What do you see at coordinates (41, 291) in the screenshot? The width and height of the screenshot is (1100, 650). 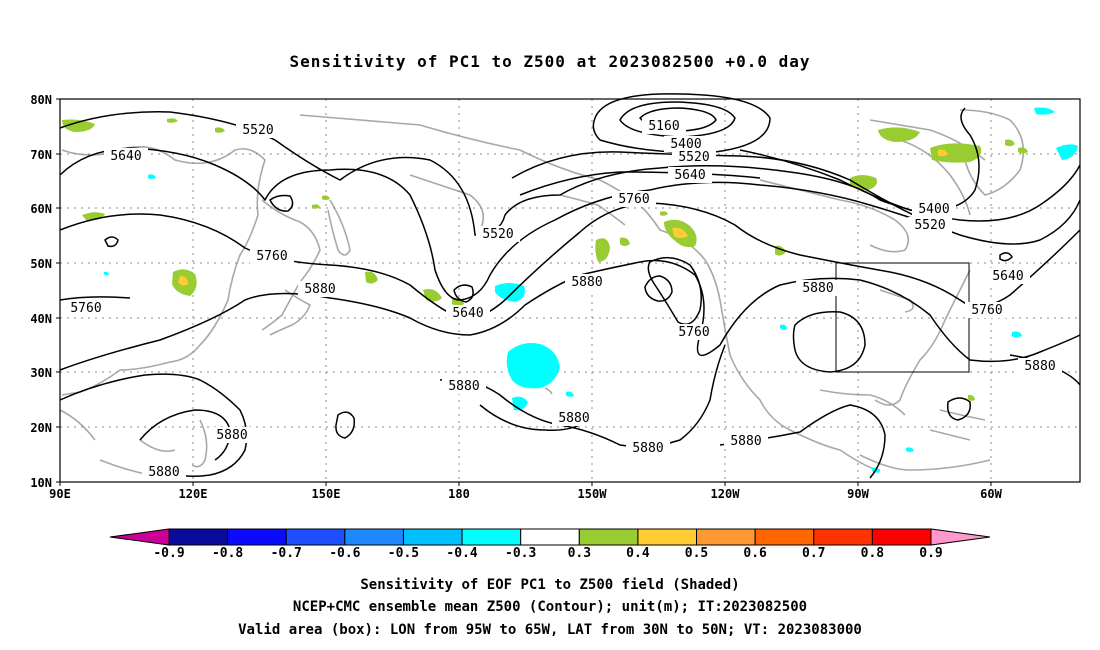 I see `latitude-labels: 80N 70N 60N 50N 40N 30N 20N 10N` at bounding box center [41, 291].